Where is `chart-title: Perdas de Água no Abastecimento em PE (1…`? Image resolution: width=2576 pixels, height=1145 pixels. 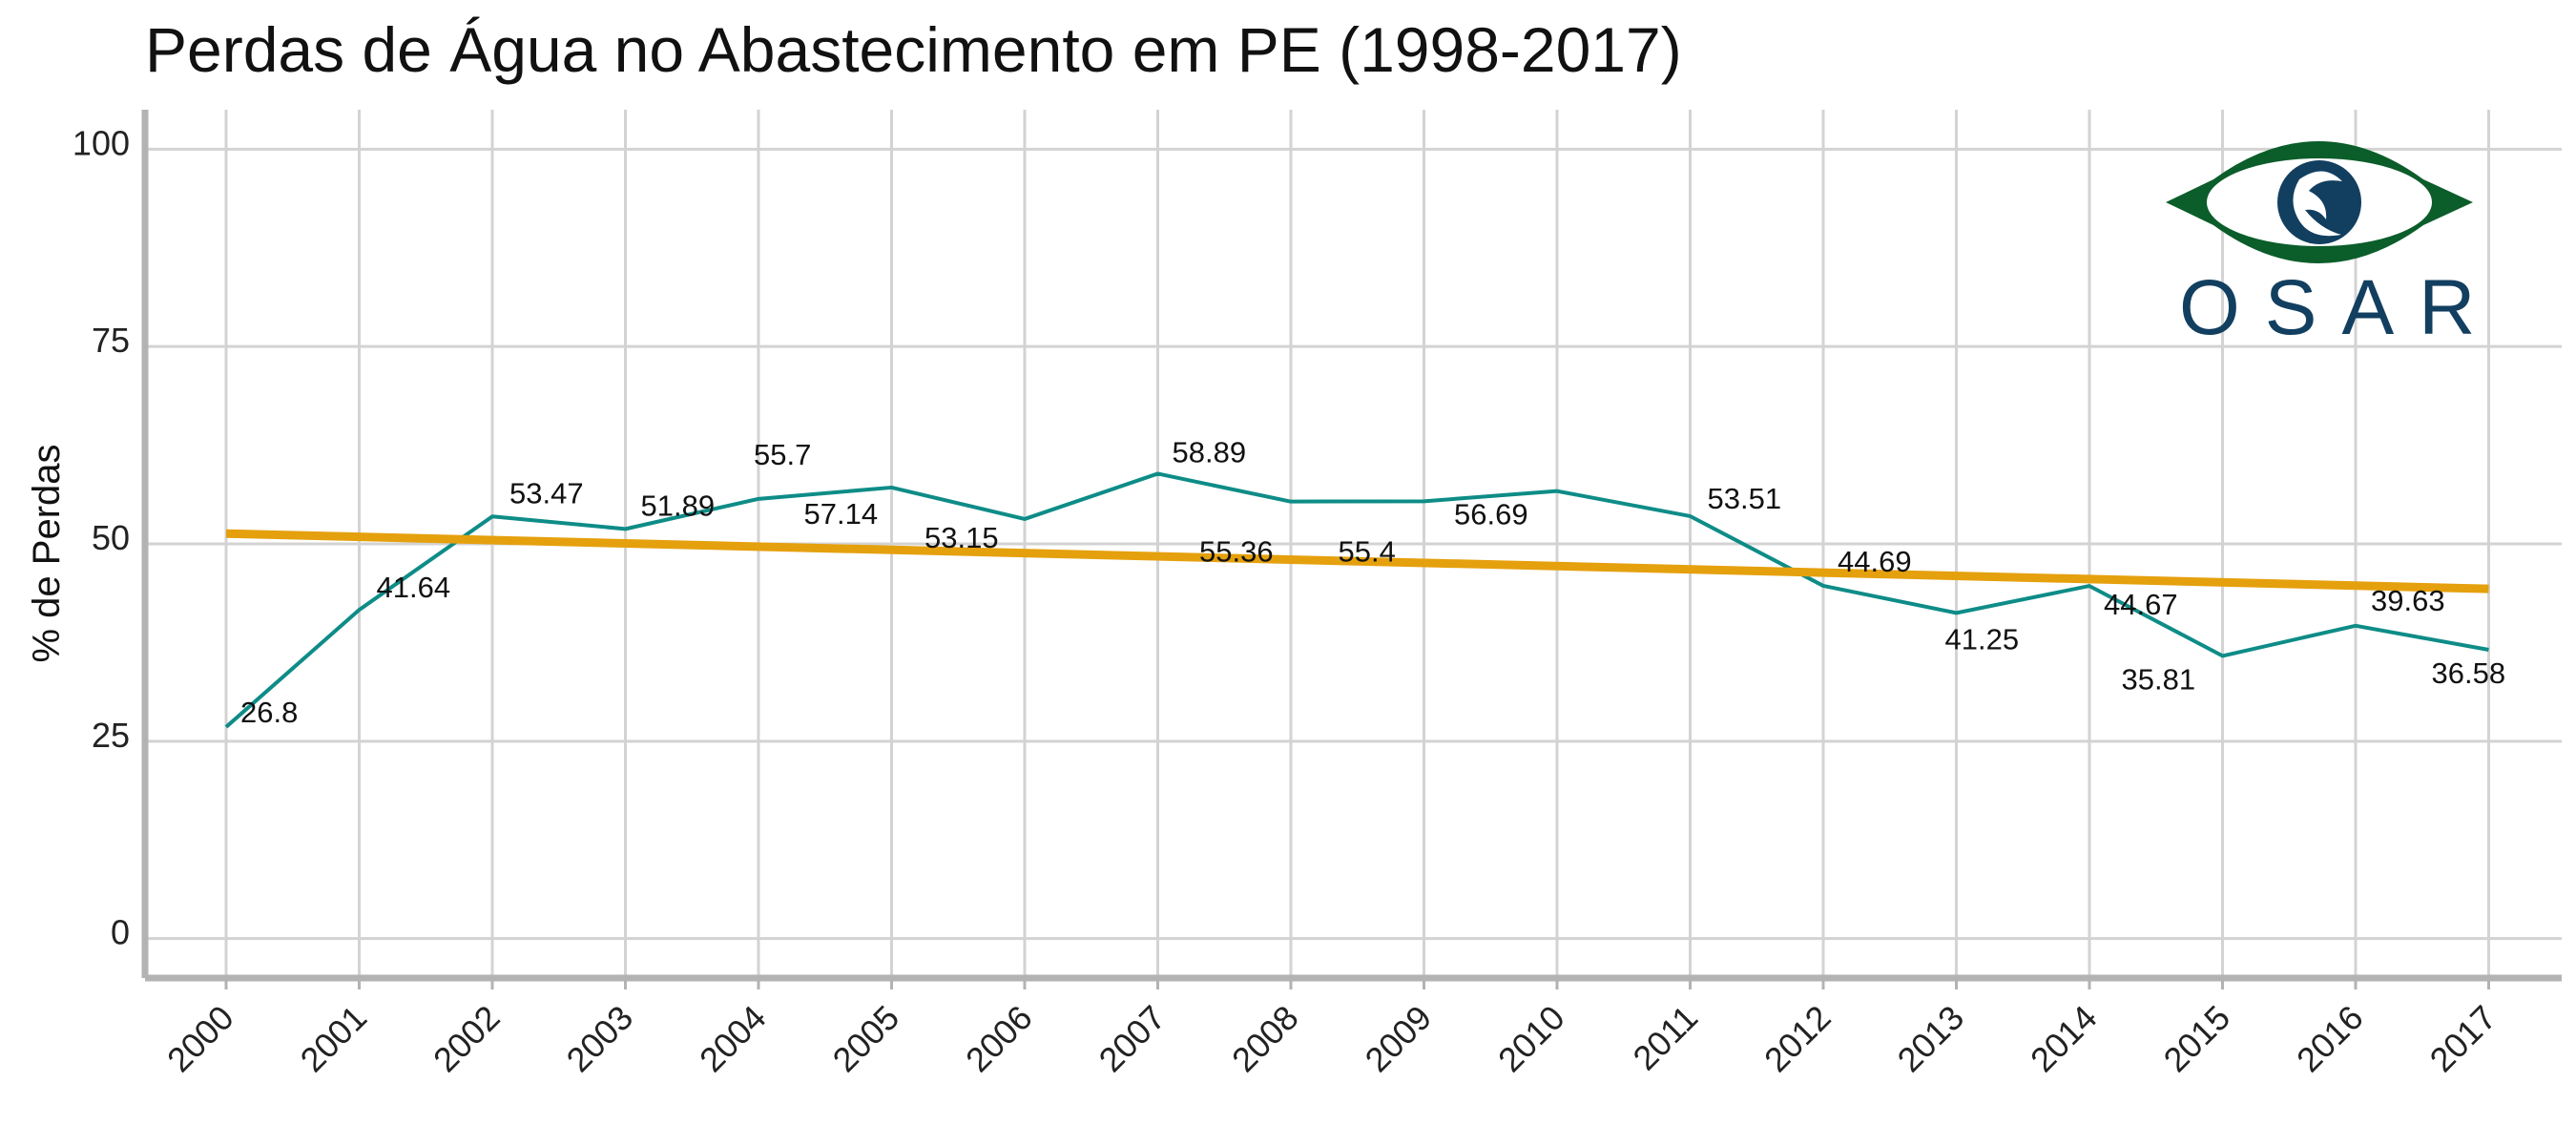 chart-title: Perdas de Água no Abastecimento em PE (1… is located at coordinates (913, 50).